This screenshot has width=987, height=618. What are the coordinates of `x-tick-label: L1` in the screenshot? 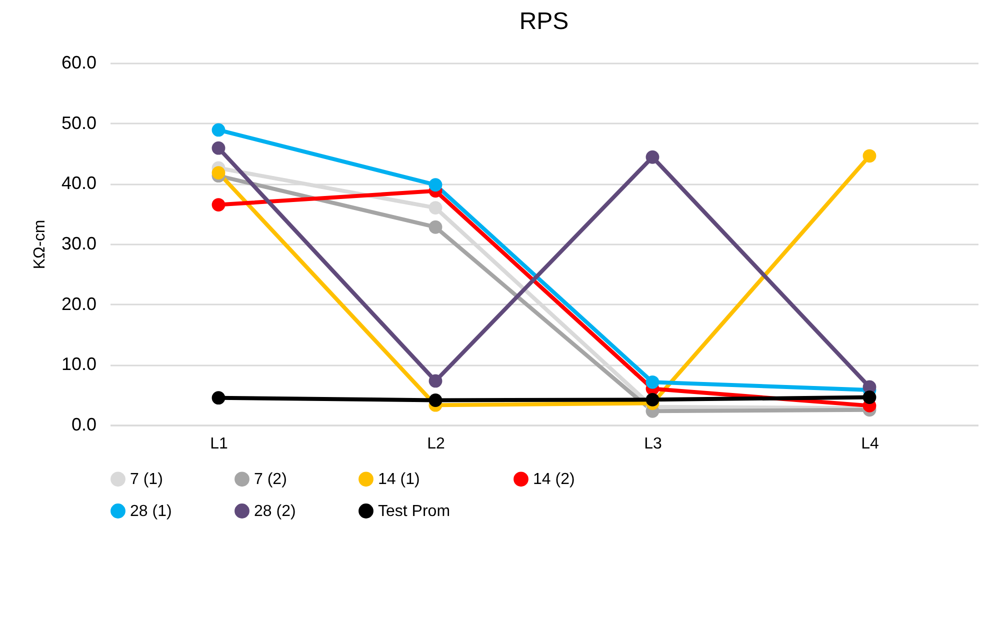 It's located at (219, 444).